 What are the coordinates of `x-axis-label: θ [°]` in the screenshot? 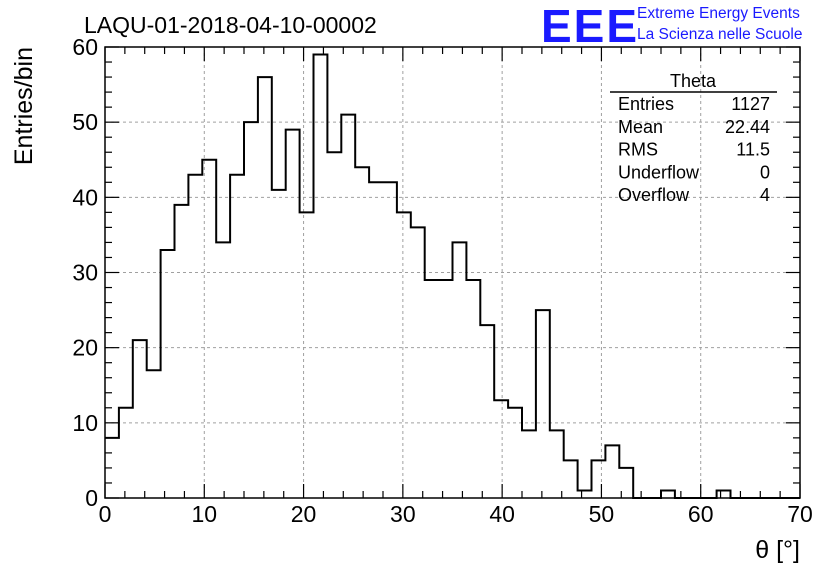 It's located at (777, 550).